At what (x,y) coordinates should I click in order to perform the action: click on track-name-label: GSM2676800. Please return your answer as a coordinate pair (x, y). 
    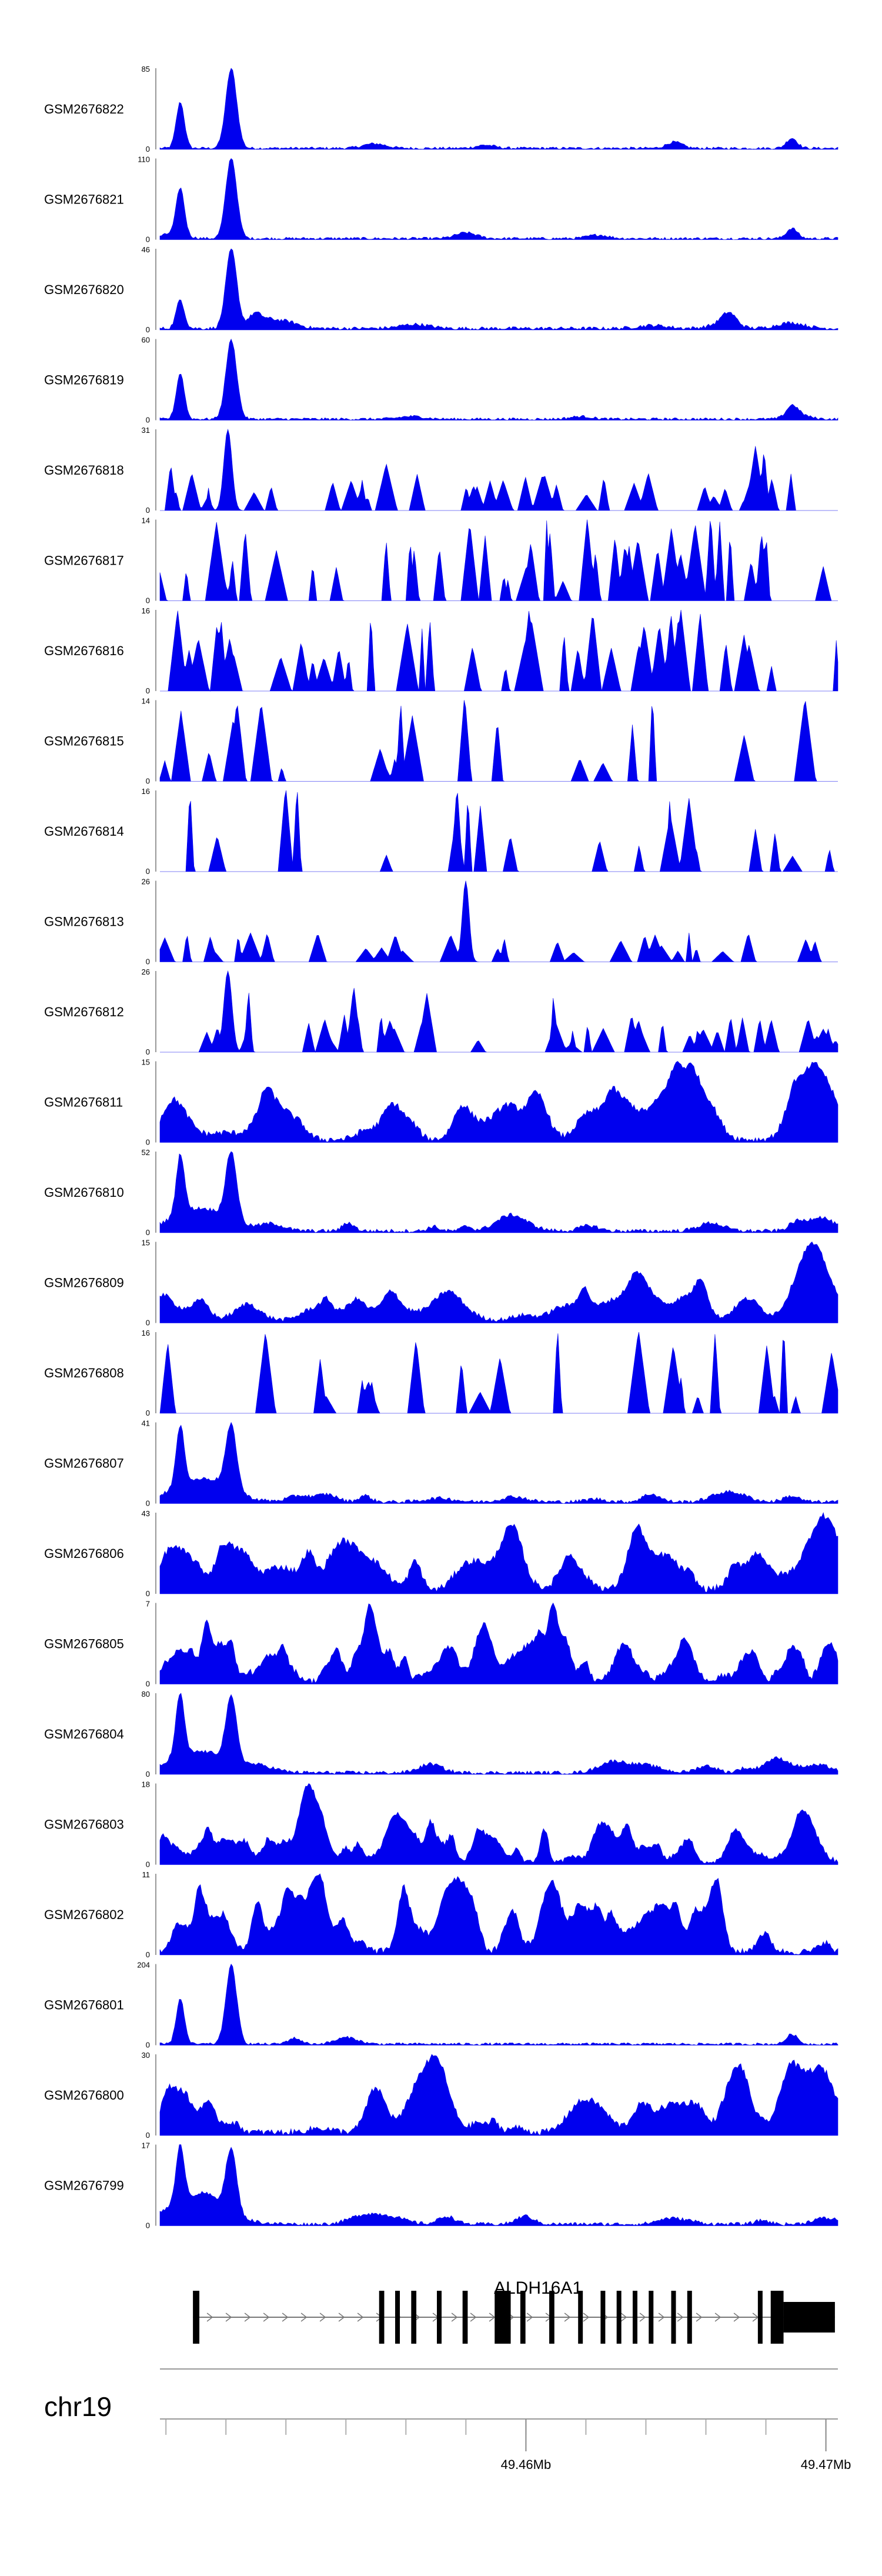
    Looking at the image, I should click on (84, 2095).